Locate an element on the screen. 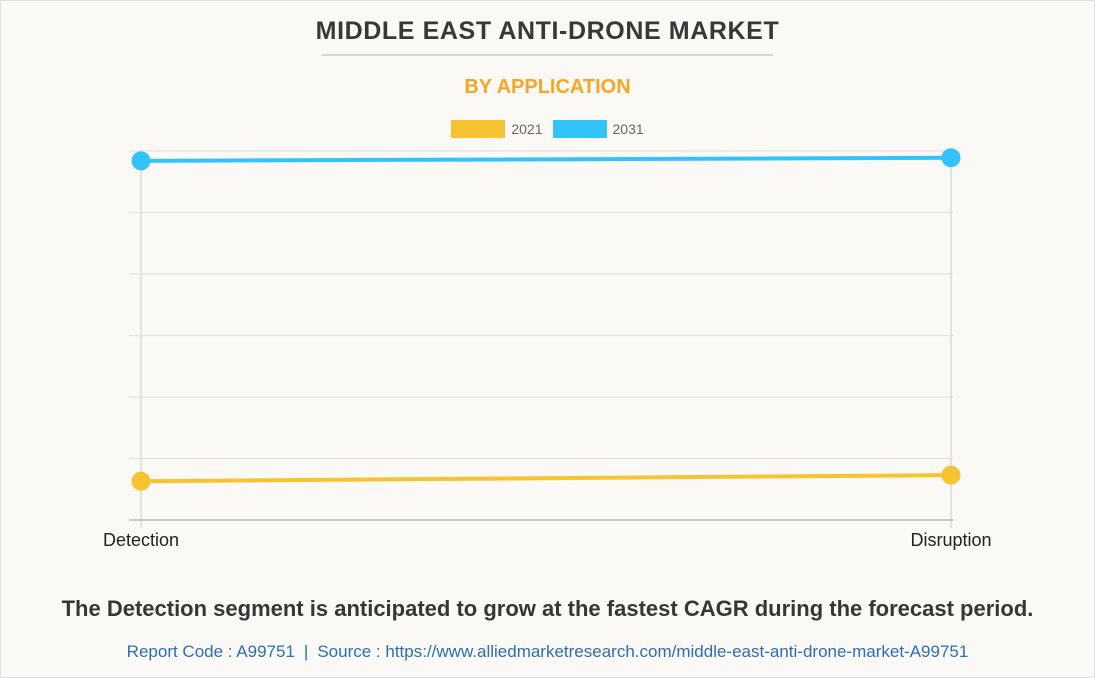 Image resolution: width=1095 pixels, height=678 pixels. series-line-2031 is located at coordinates (546, 159).